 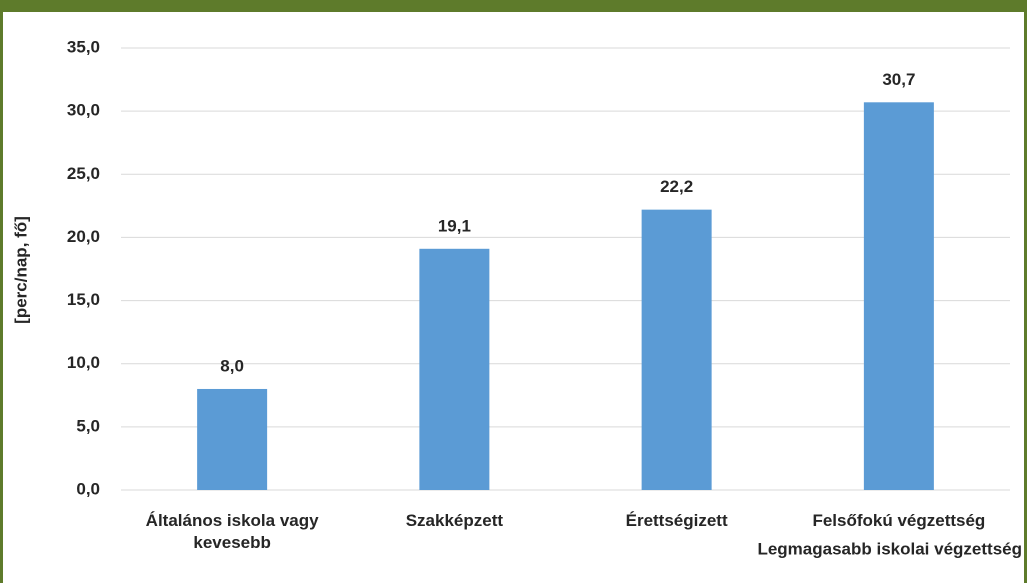 I want to click on data-label: 8,0, so click(x=232, y=365).